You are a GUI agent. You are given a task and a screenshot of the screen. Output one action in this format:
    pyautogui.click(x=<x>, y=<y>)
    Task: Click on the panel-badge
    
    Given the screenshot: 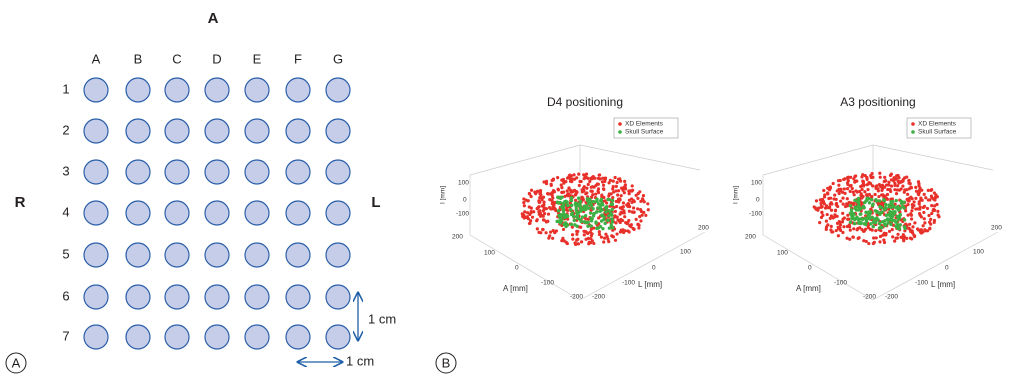 What is the action you would take?
    pyautogui.click(x=16, y=363)
    